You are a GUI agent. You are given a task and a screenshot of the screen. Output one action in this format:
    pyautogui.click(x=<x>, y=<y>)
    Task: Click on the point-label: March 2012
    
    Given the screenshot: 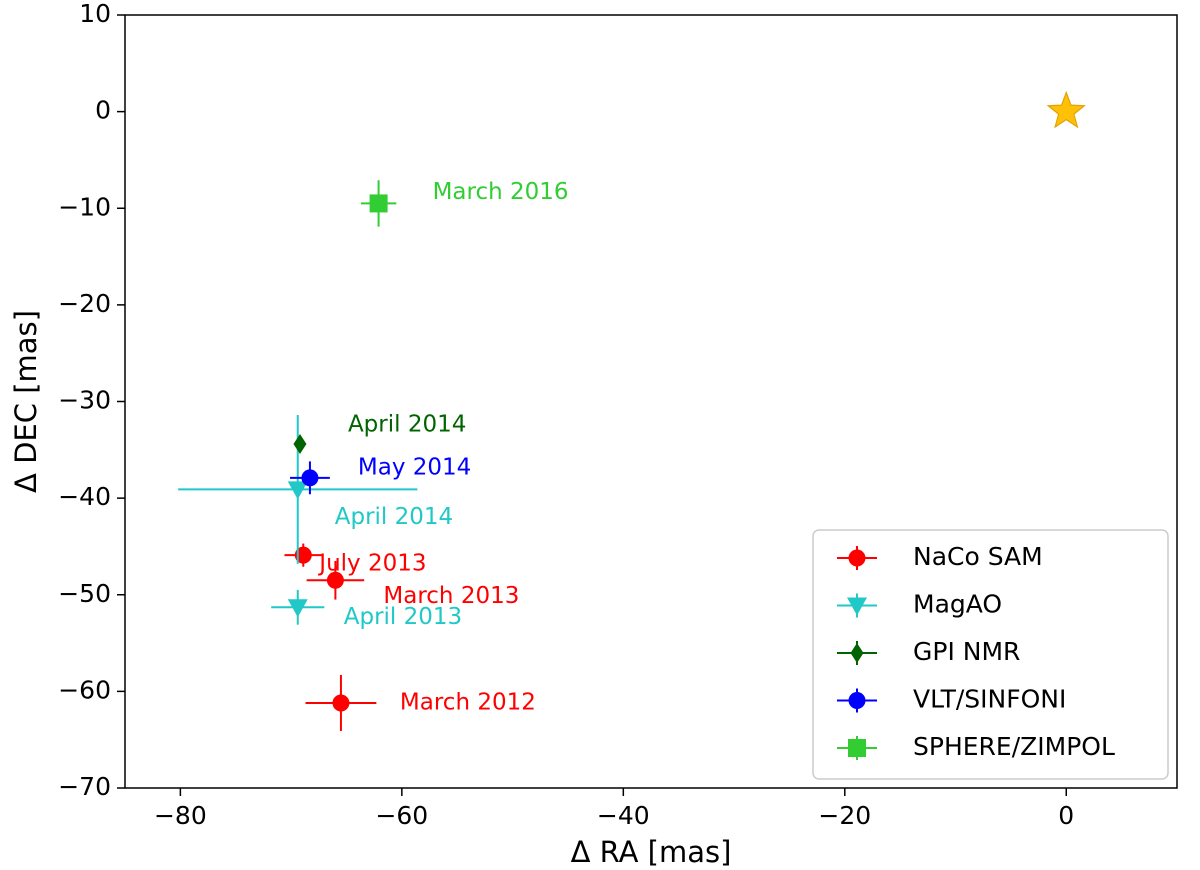 What is the action you would take?
    pyautogui.click(x=468, y=702)
    